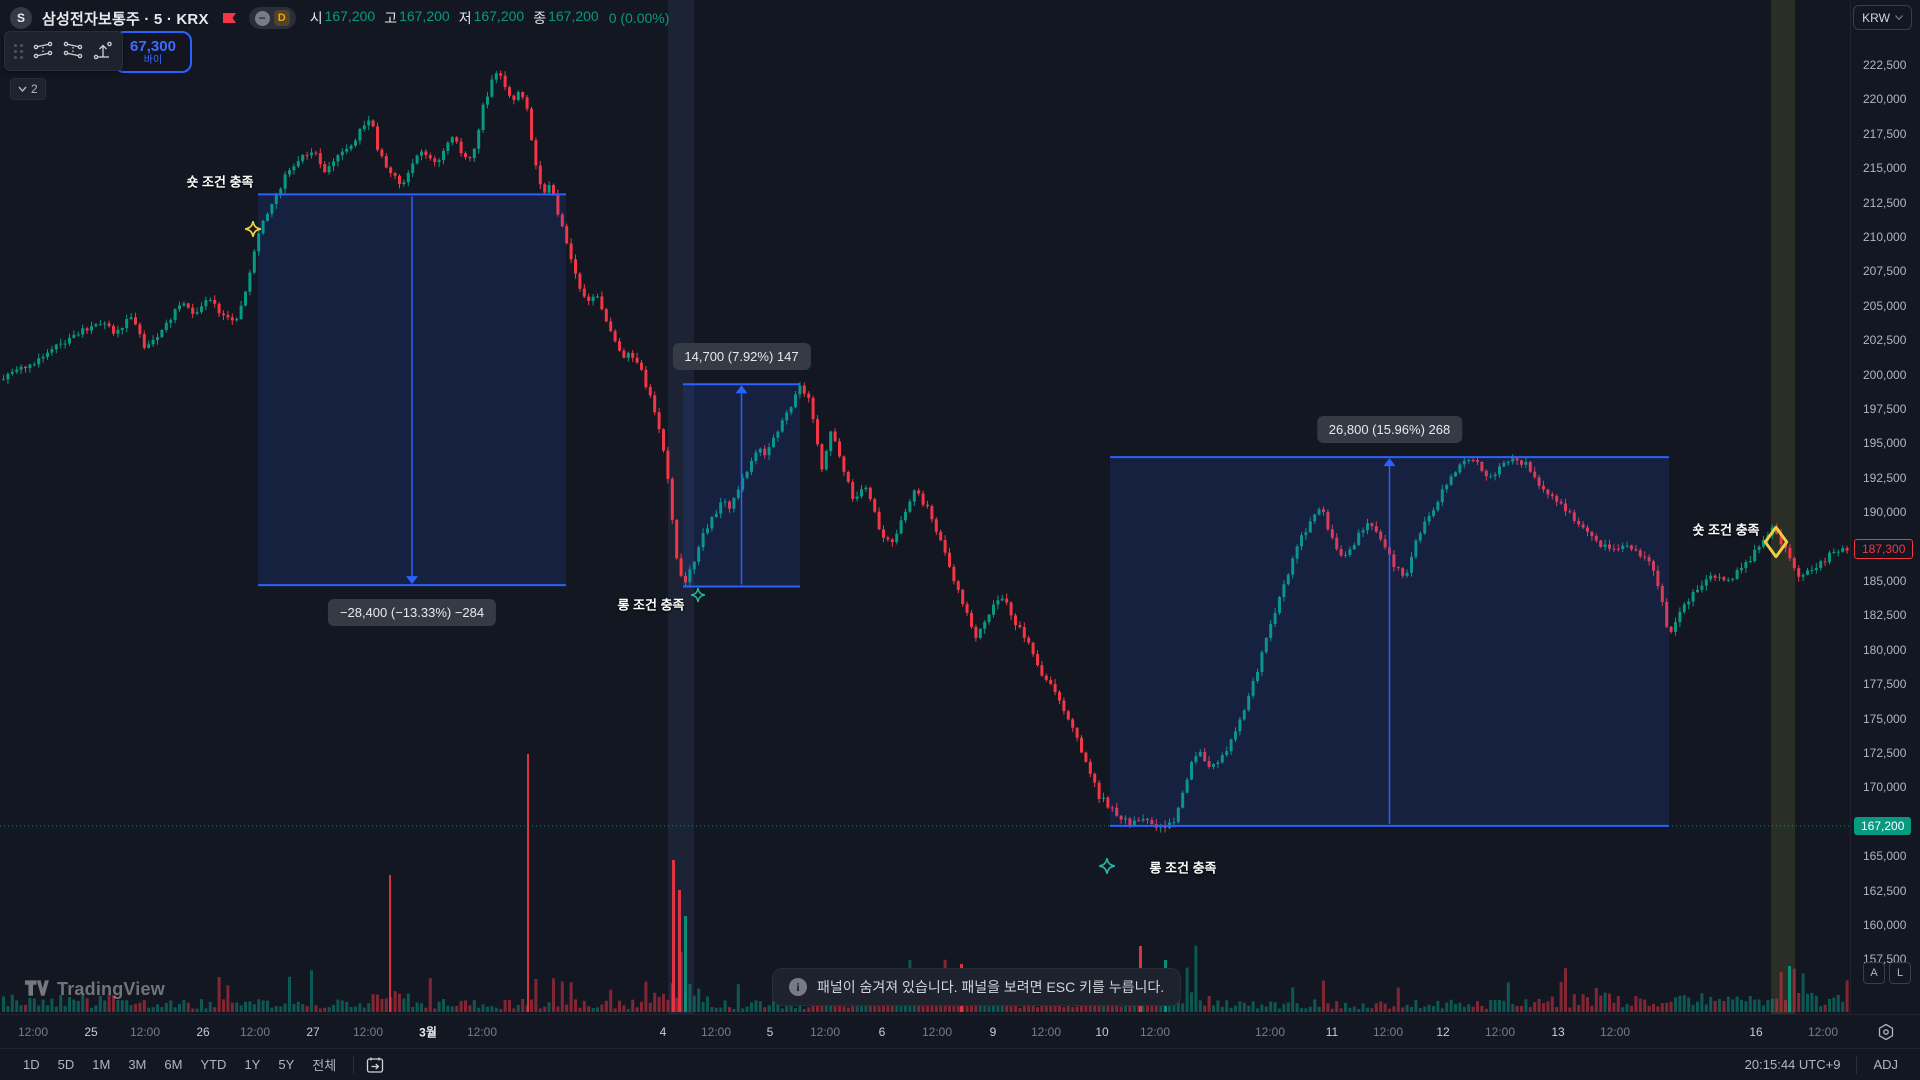 This screenshot has width=1920, height=1080. What do you see at coordinates (18, 51) in the screenshot?
I see `drag-handle-icon` at bounding box center [18, 51].